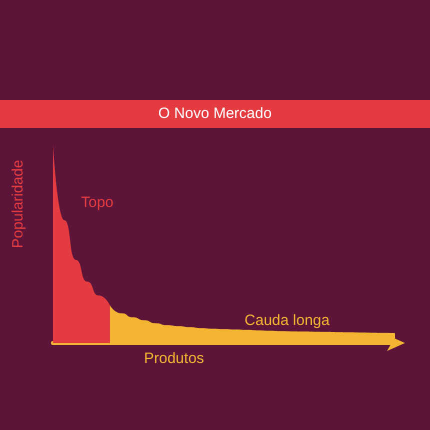 This screenshot has width=430, height=430. What do you see at coordinates (287, 320) in the screenshot?
I see `series-label: Cauda longa` at bounding box center [287, 320].